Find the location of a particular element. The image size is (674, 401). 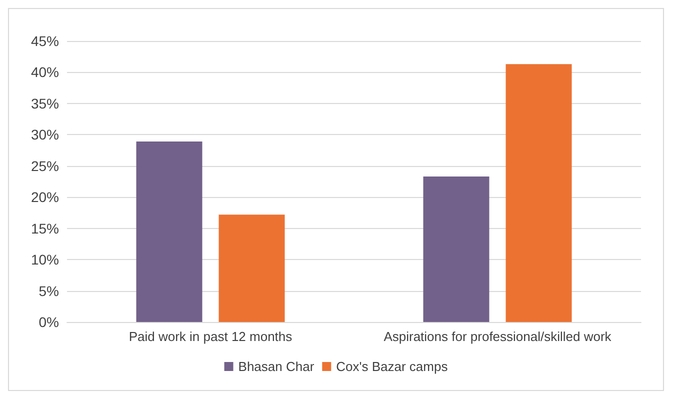

y-tick-label: 10% is located at coordinates (44, 260).